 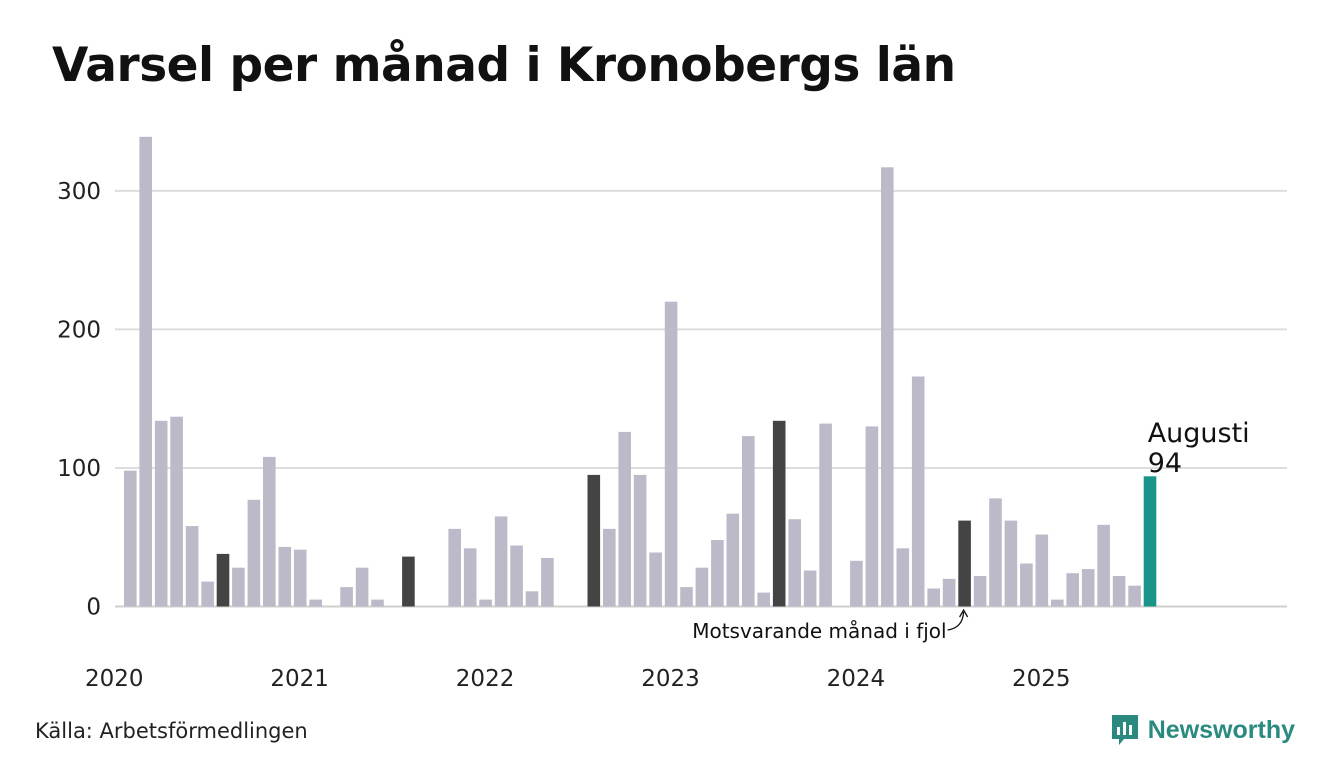 What do you see at coordinates (114, 679) in the screenshot?
I see `x-tick-label-year: 2020` at bounding box center [114, 679].